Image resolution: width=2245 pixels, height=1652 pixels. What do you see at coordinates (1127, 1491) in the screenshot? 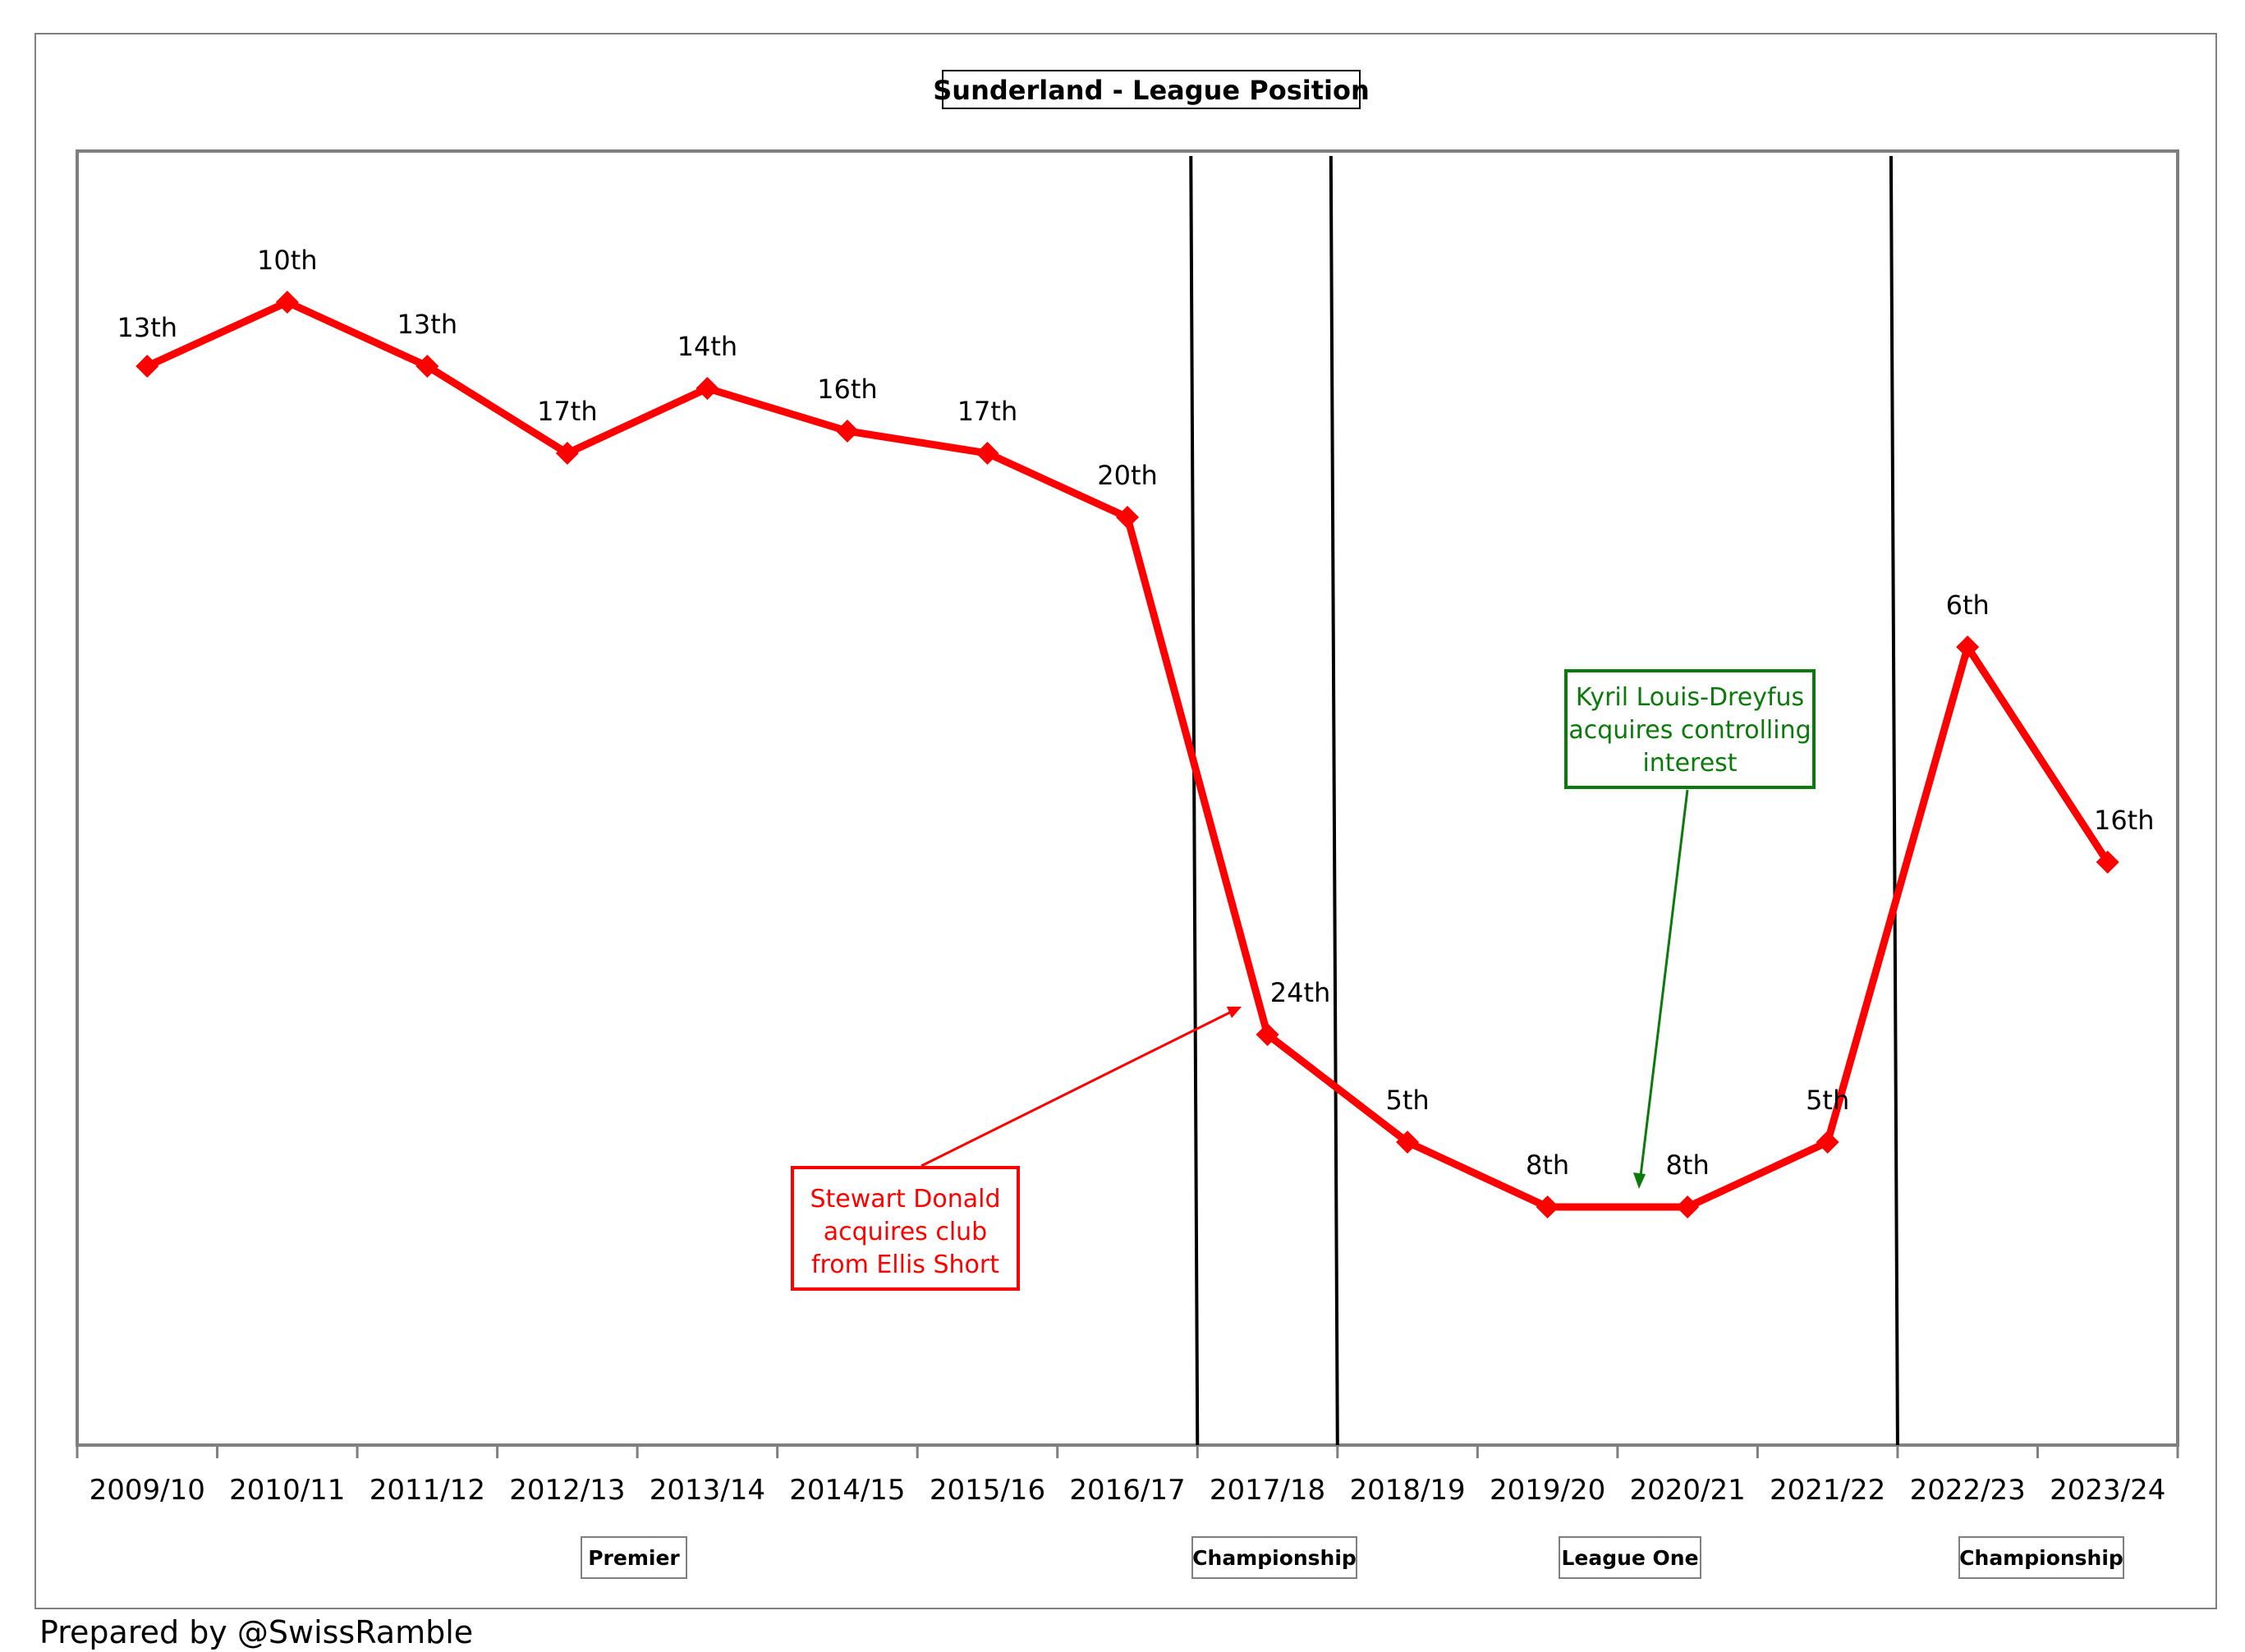
I see `x-tick-label: 2016/17` at bounding box center [1127, 1491].